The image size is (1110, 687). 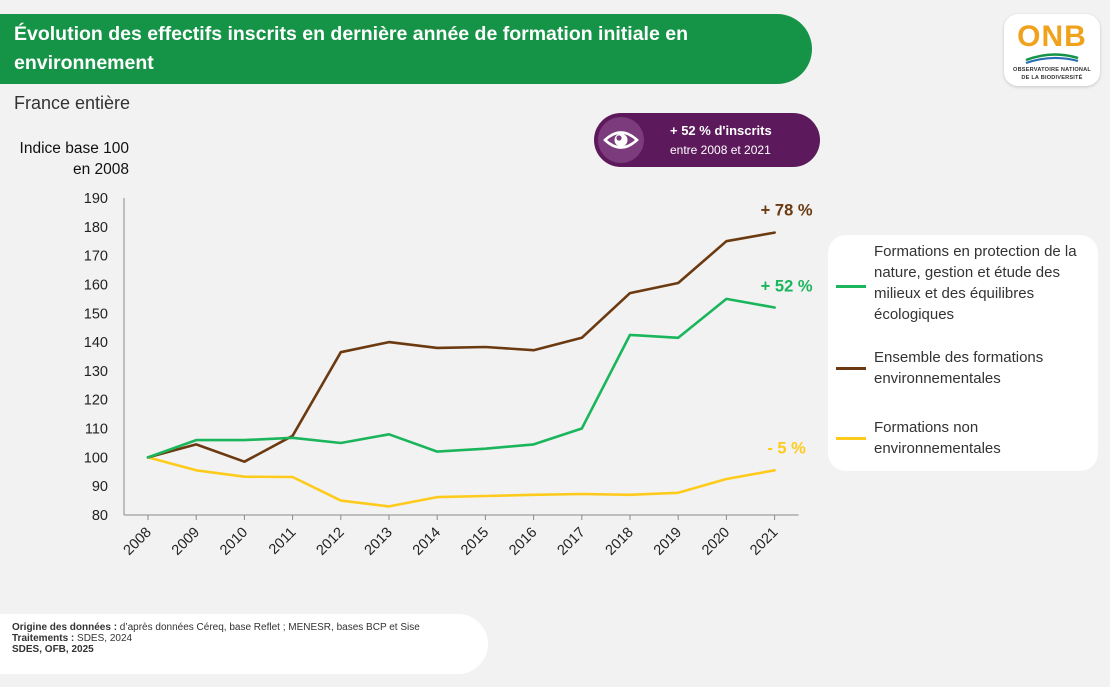 I want to click on callout-sub-text: entre 2008 et 2021, so click(x=720, y=150).